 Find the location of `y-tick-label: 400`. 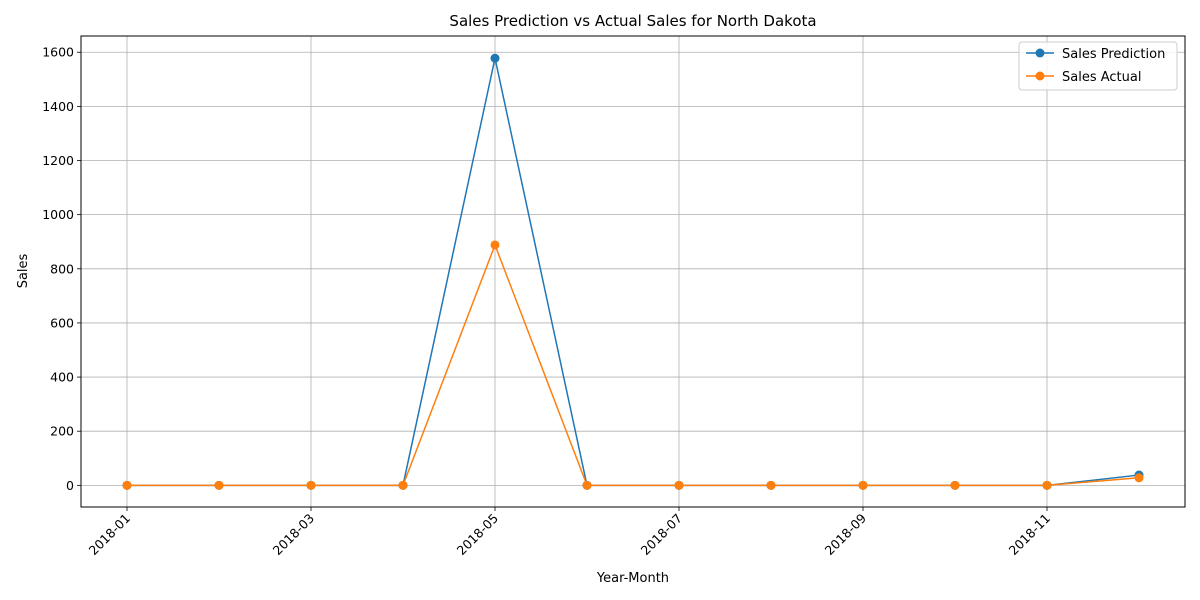

y-tick-label: 400 is located at coordinates (62, 377).